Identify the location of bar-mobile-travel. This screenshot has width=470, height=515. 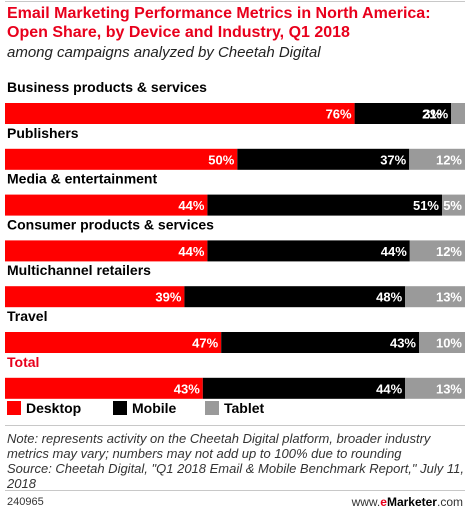
(320, 342).